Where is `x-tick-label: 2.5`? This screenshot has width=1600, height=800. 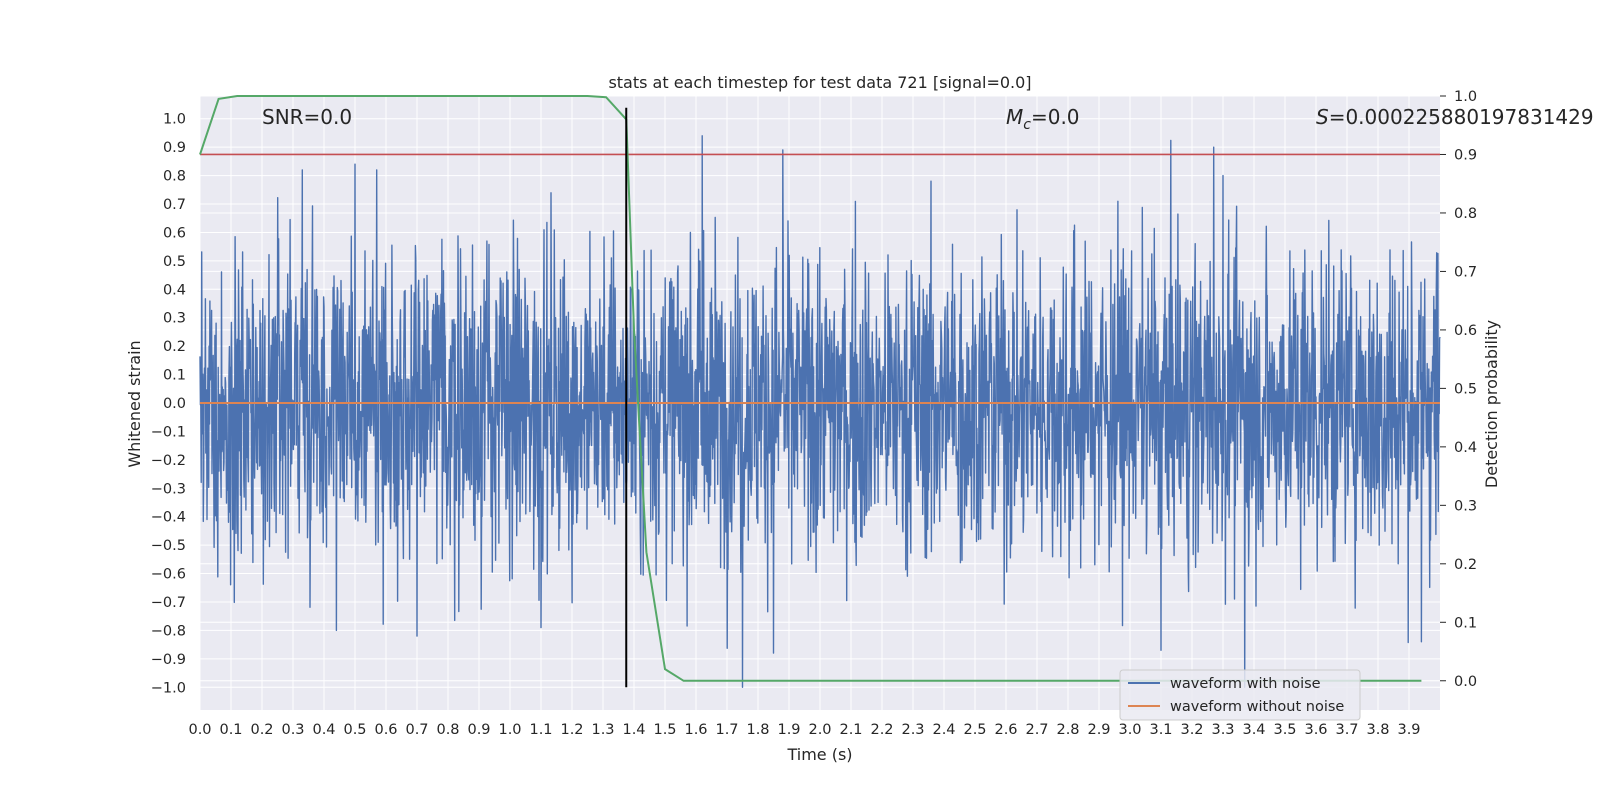
x-tick-label: 2.5 is located at coordinates (974, 730).